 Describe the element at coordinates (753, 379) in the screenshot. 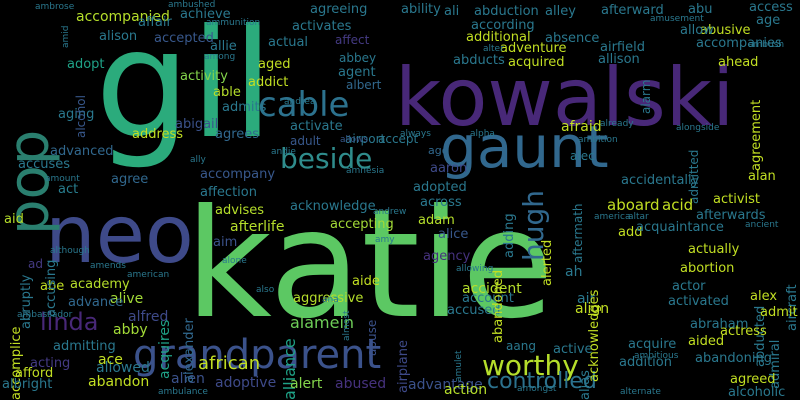

I see `word-agreed: agreed` at that location.